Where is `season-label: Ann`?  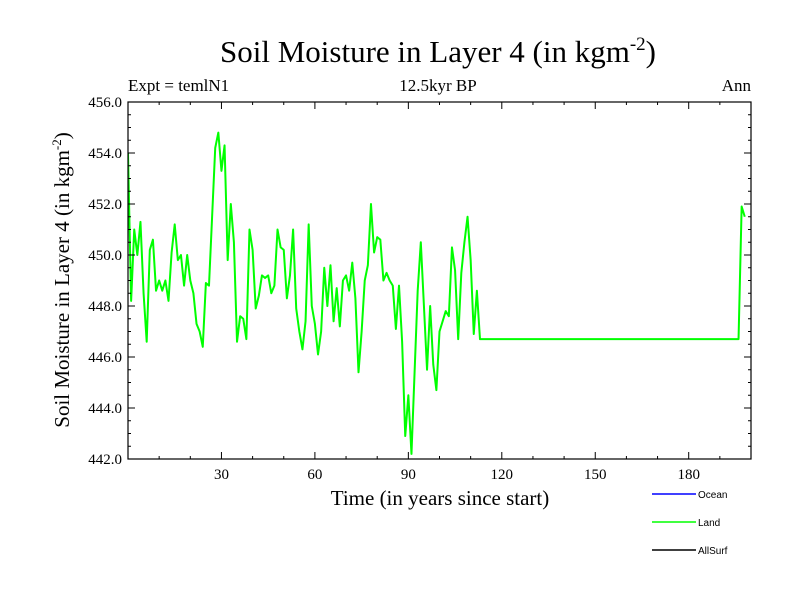
season-label: Ann is located at coordinates (737, 85).